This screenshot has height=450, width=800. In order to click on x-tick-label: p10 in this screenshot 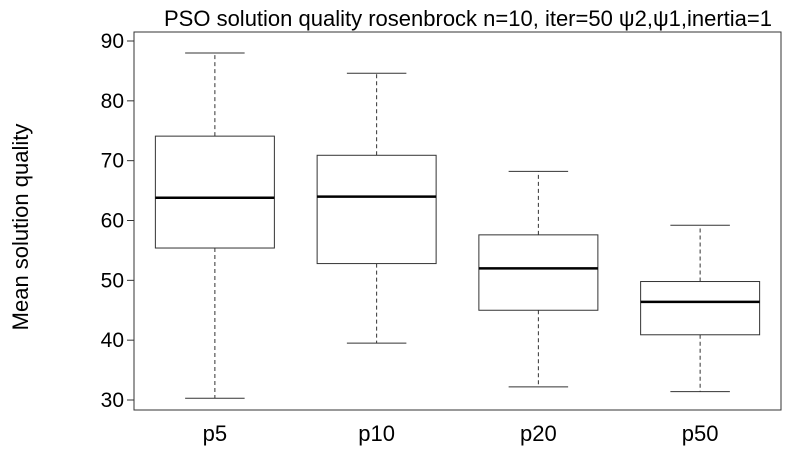, I will do `click(376, 433)`.